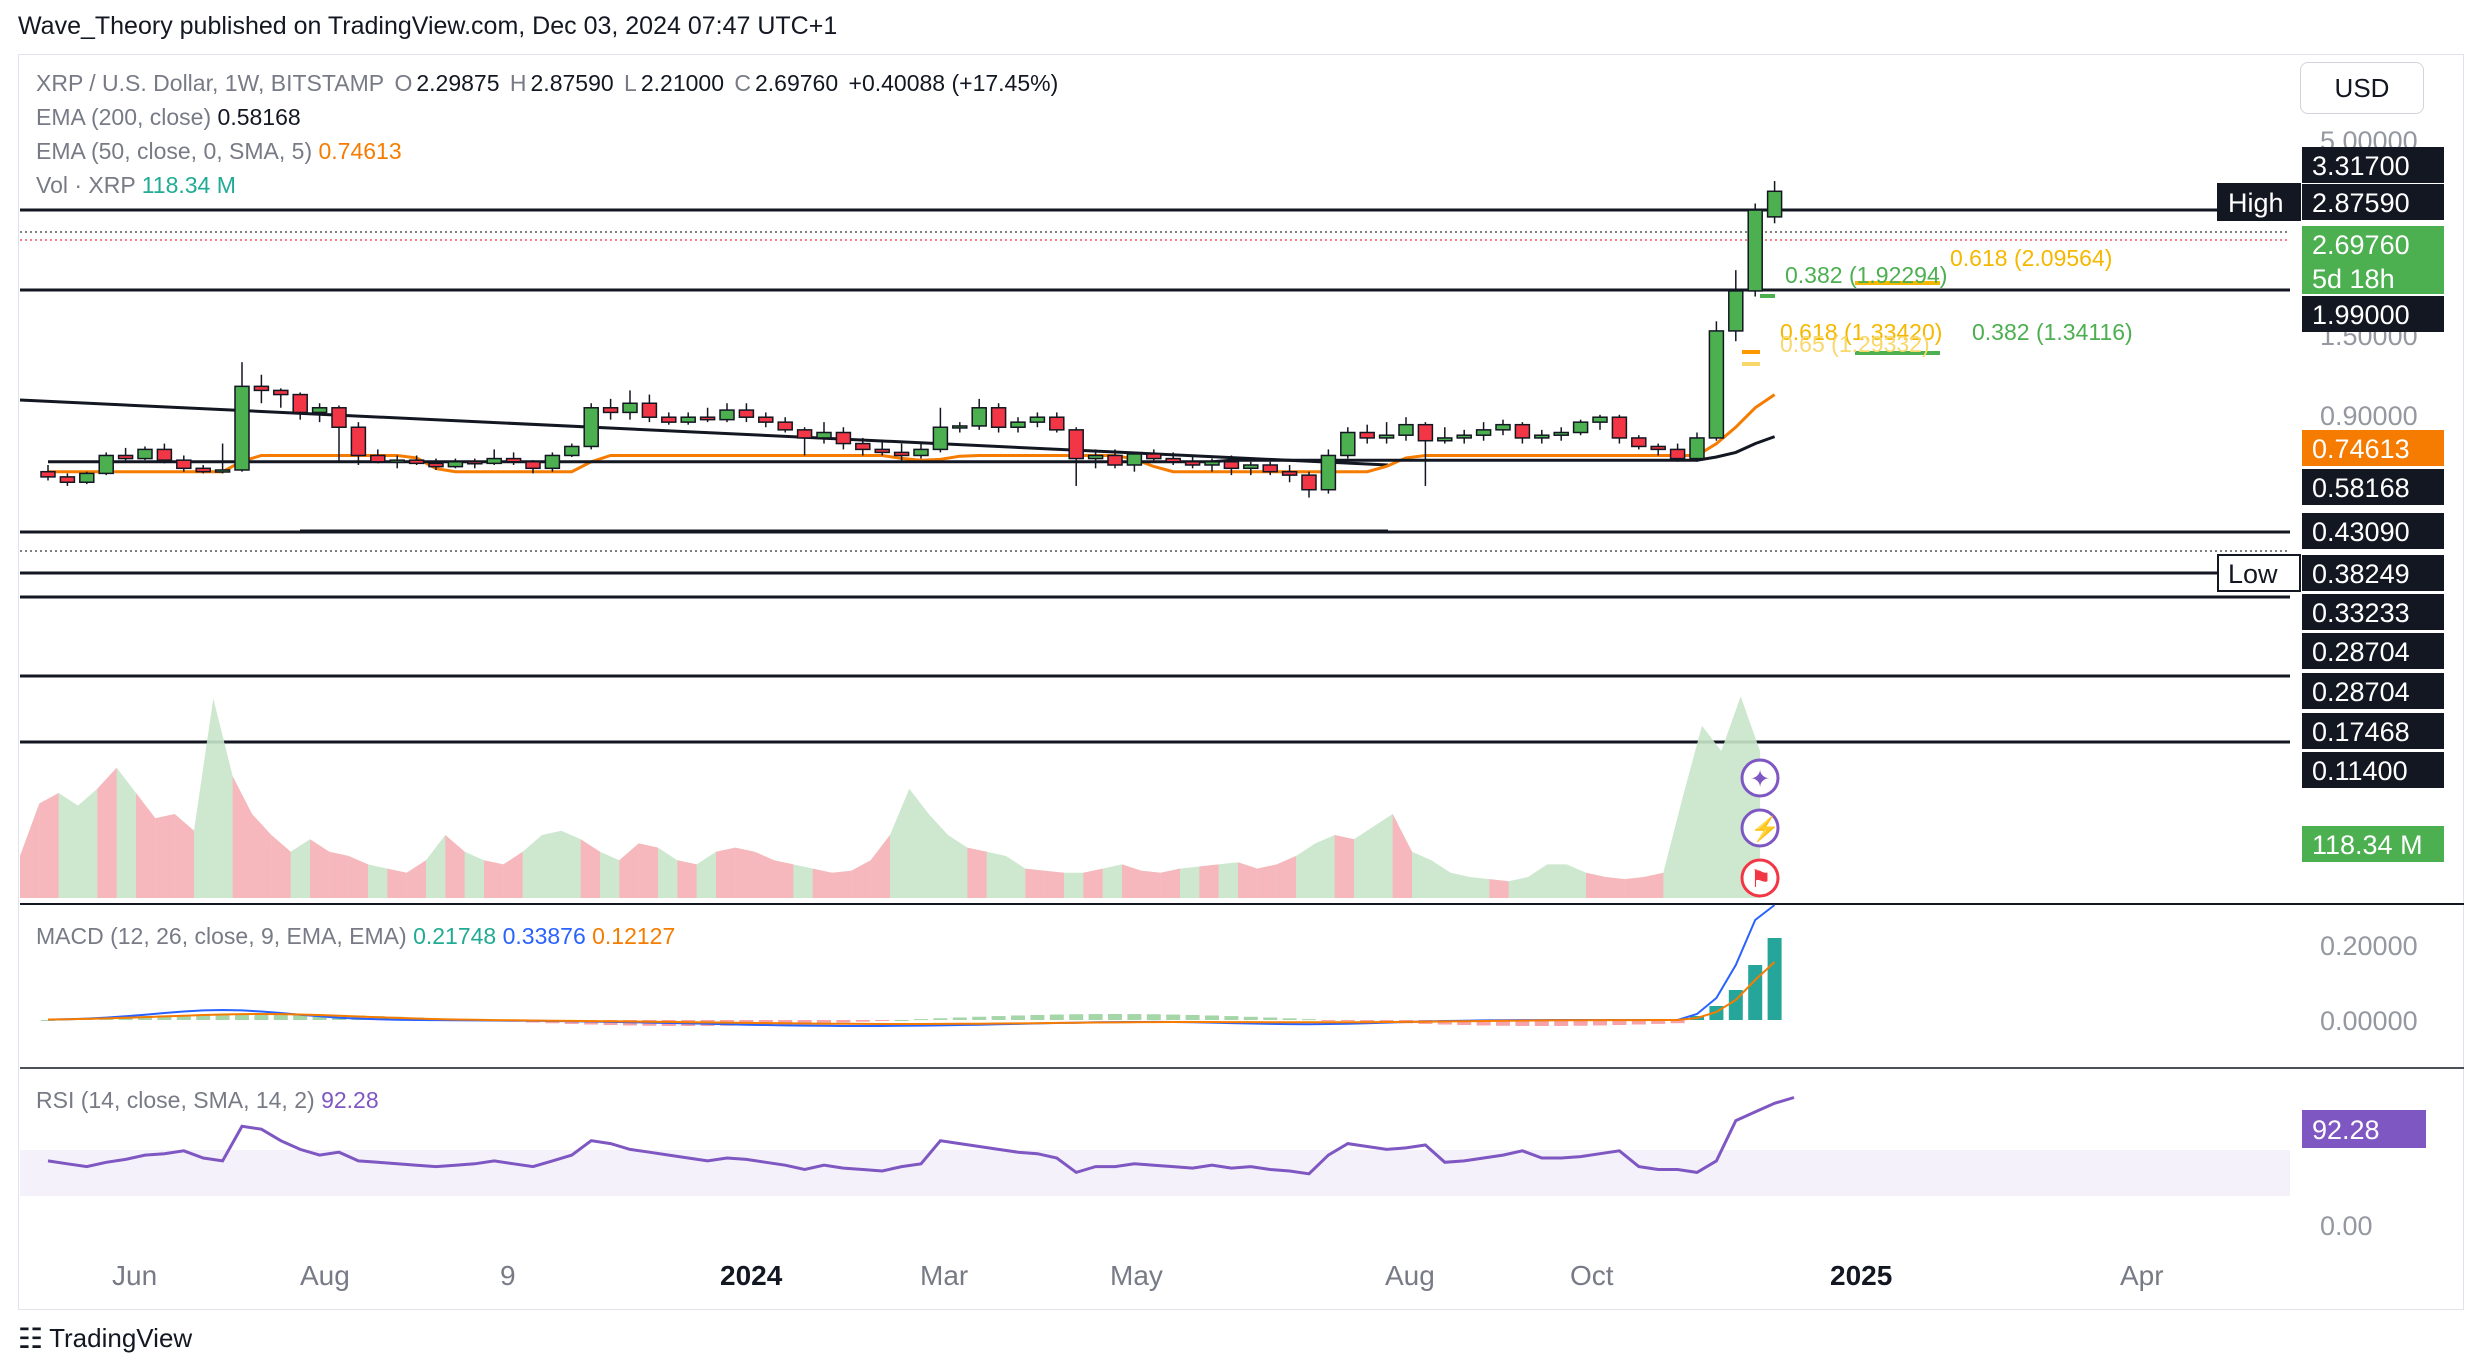 The height and width of the screenshot is (1372, 2482). Describe the element at coordinates (325, 1275) in the screenshot. I see `x-axis-label: Aug` at that location.